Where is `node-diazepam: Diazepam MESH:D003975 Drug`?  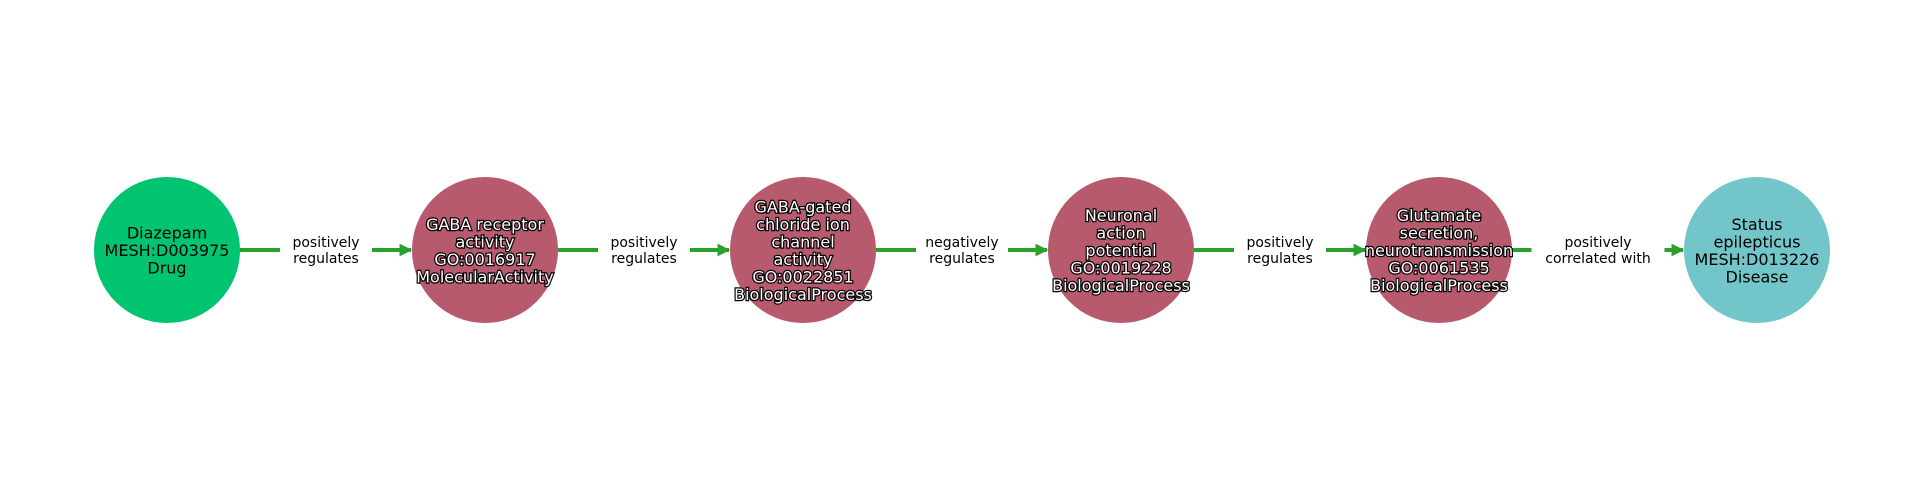
node-diazepam: Diazepam MESH:D003975 Drug is located at coordinates (167, 250).